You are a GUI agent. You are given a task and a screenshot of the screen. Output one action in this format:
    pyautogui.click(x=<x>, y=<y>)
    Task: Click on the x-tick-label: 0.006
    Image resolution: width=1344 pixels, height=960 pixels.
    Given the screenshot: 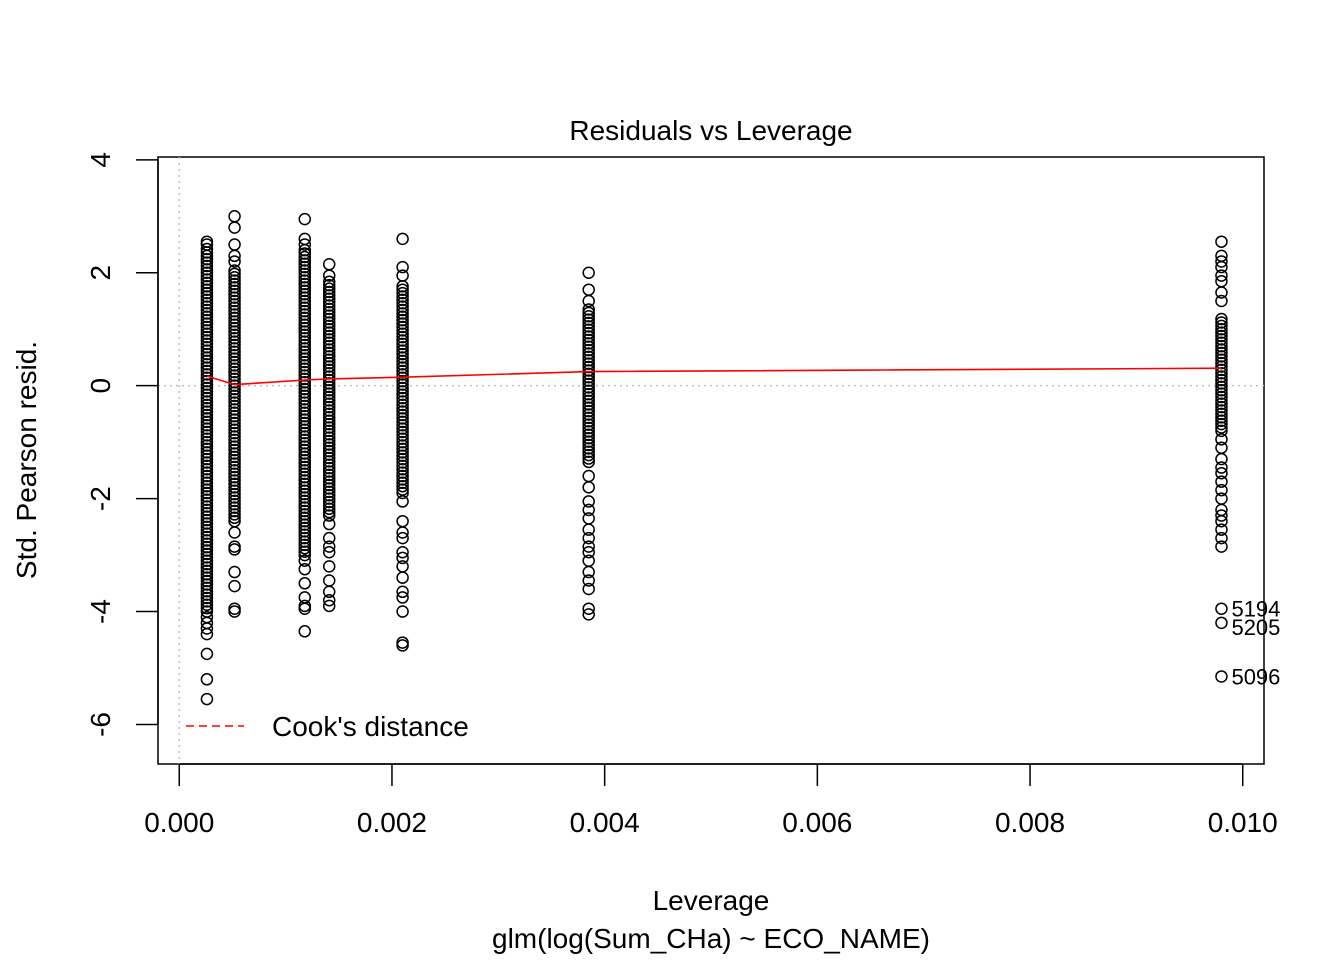 What is the action you would take?
    pyautogui.click(x=817, y=822)
    